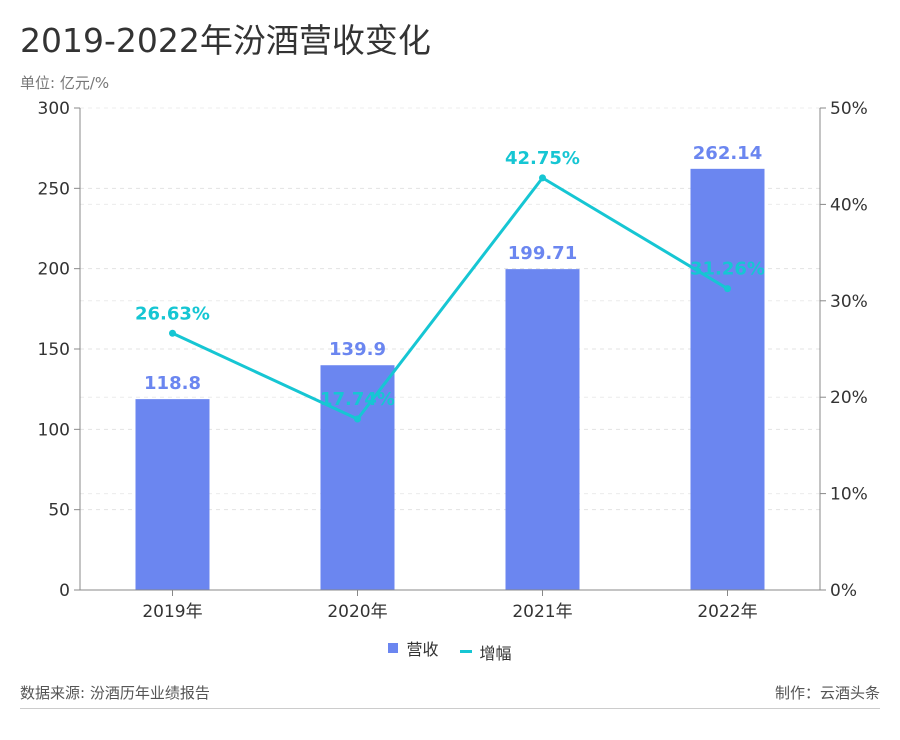 The image size is (900, 740). I want to click on growth-value-label: 42.75%, so click(542, 158).